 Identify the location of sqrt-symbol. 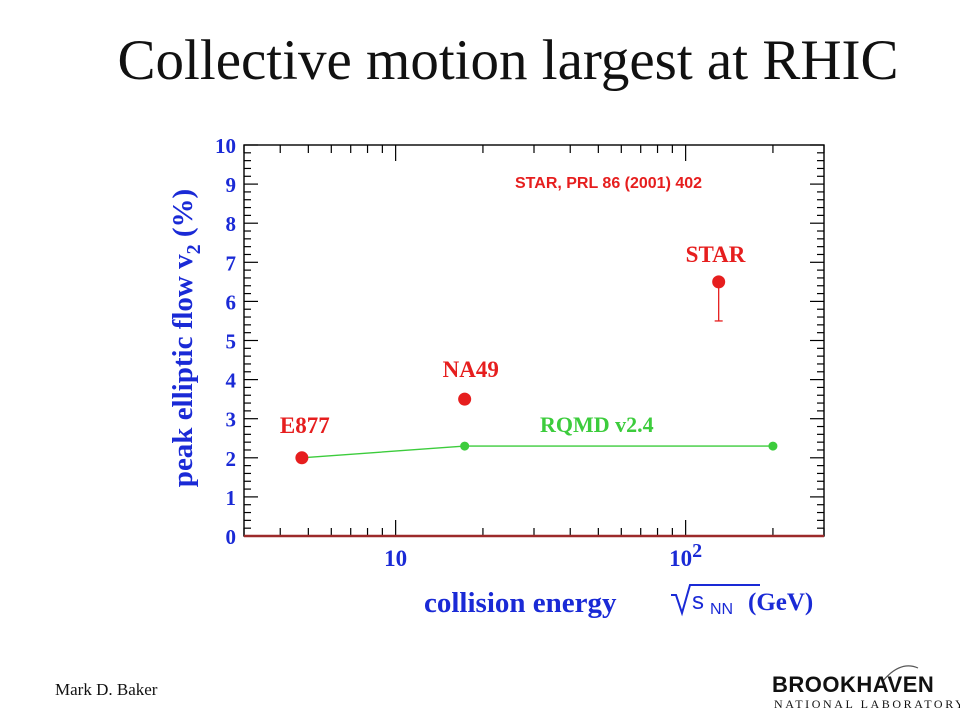
(715, 600).